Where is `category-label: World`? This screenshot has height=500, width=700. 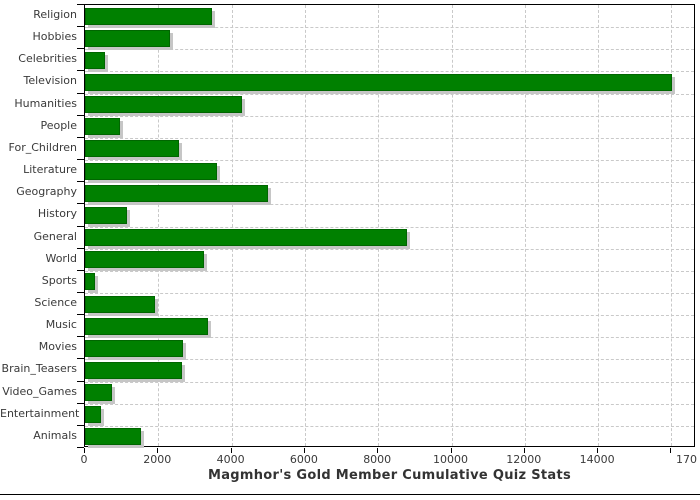
category-label: World is located at coordinates (61, 258).